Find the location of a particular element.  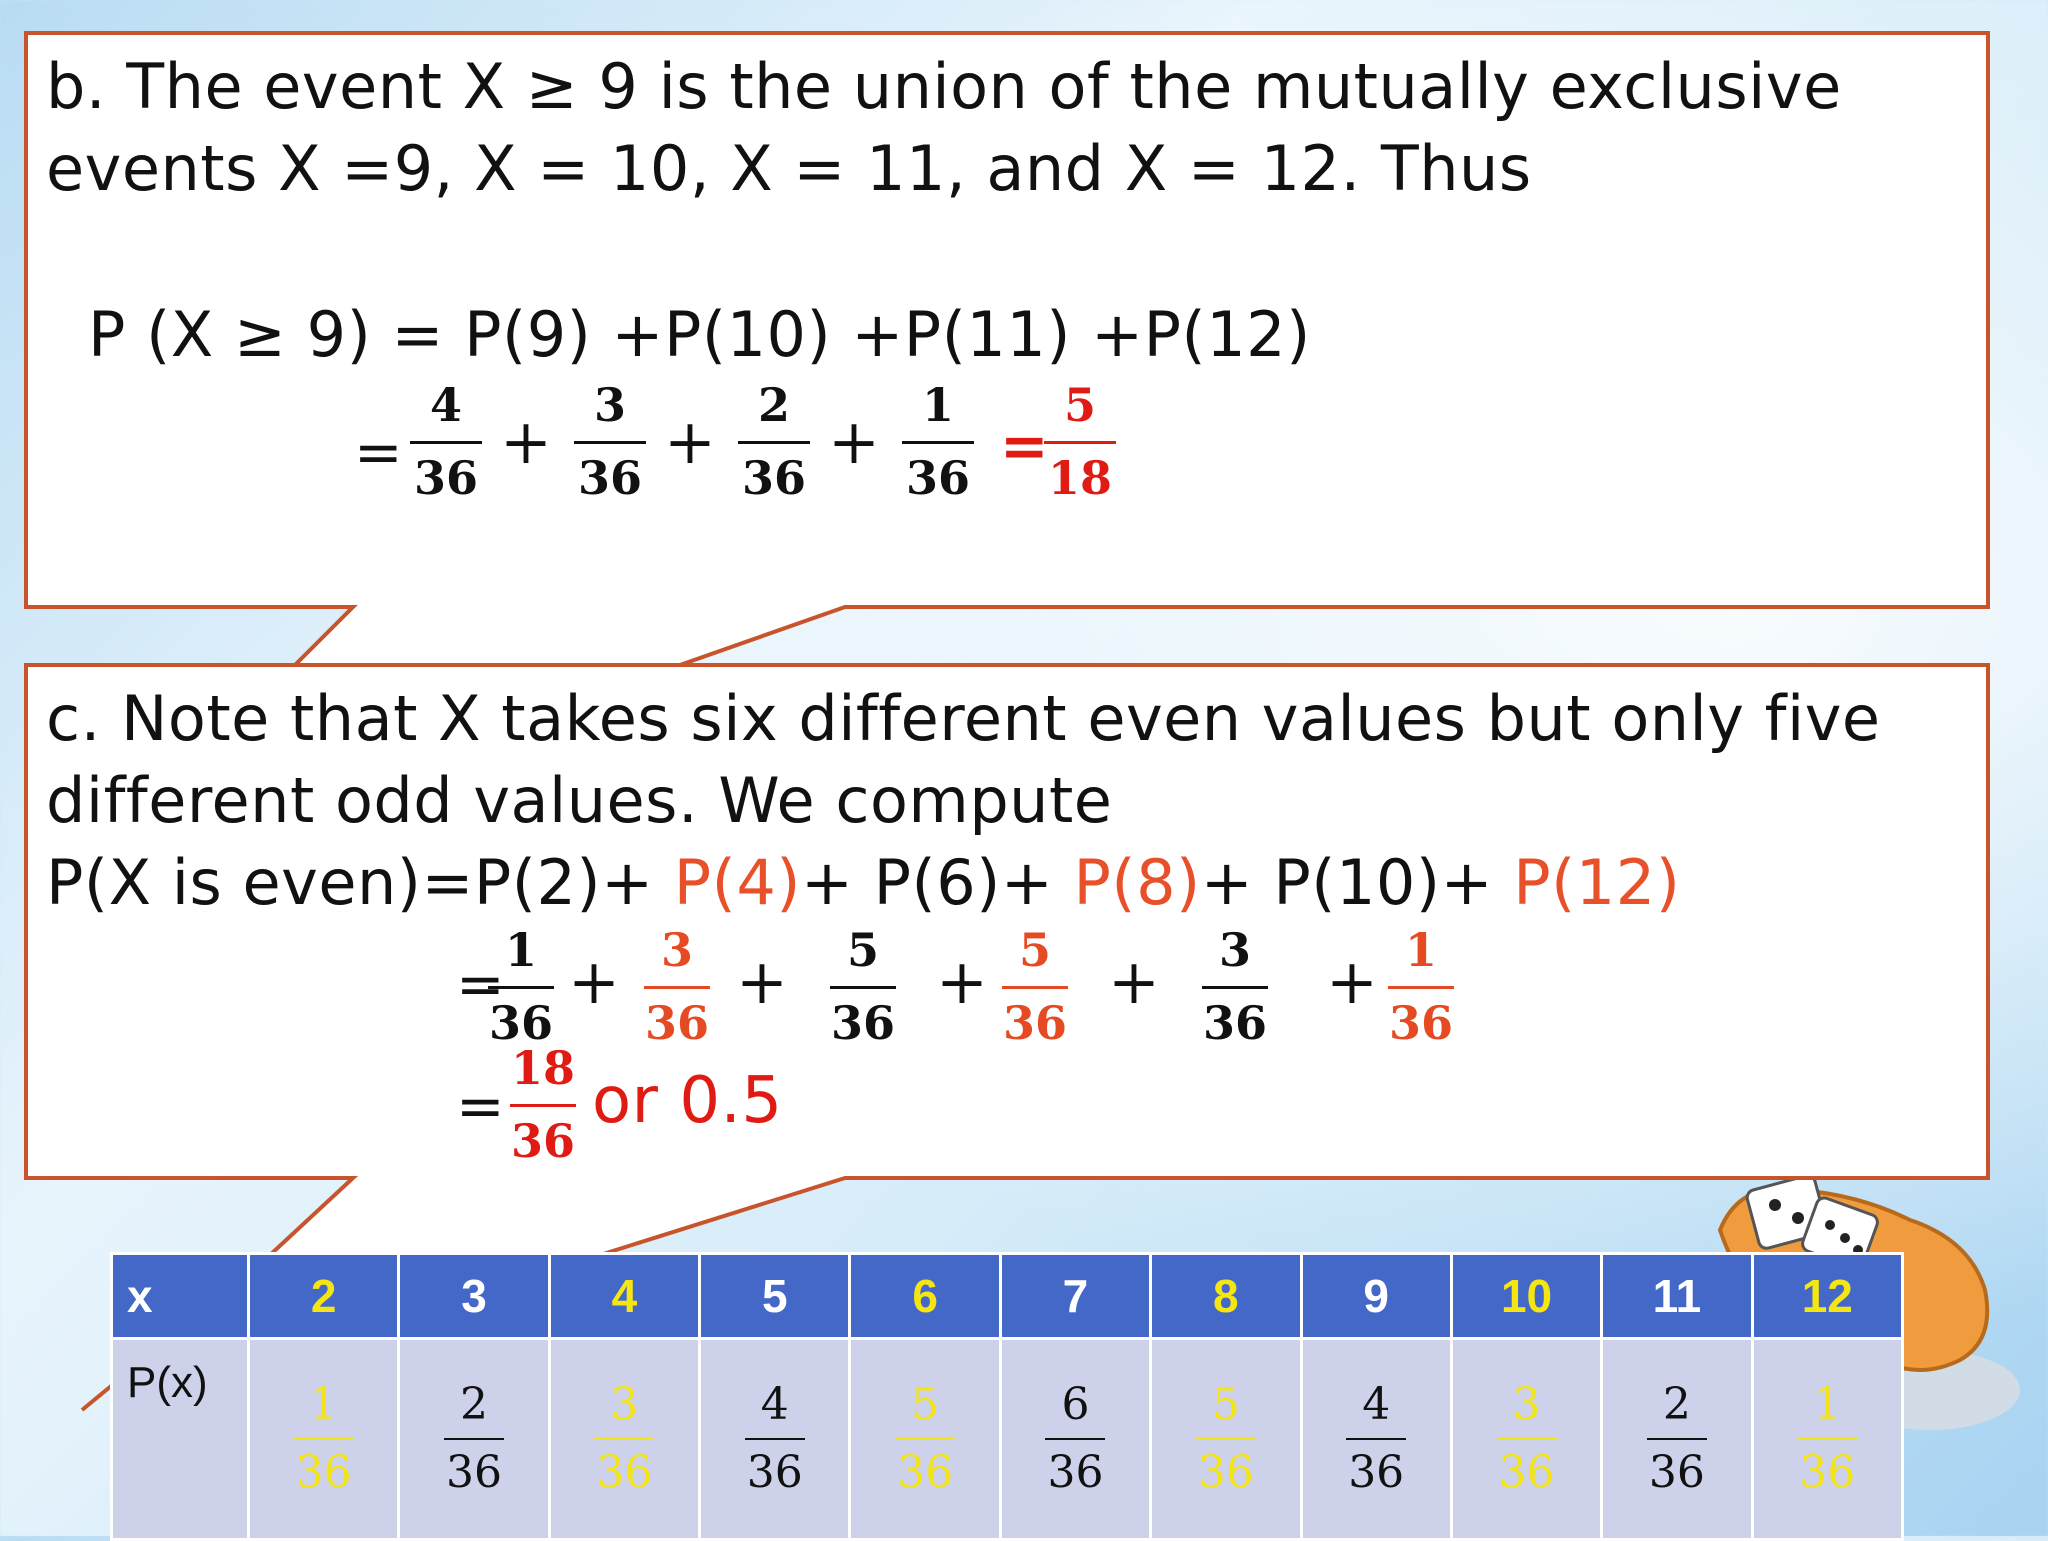

part-c-fraction-3: 5 36 is located at coordinates (863, 986).